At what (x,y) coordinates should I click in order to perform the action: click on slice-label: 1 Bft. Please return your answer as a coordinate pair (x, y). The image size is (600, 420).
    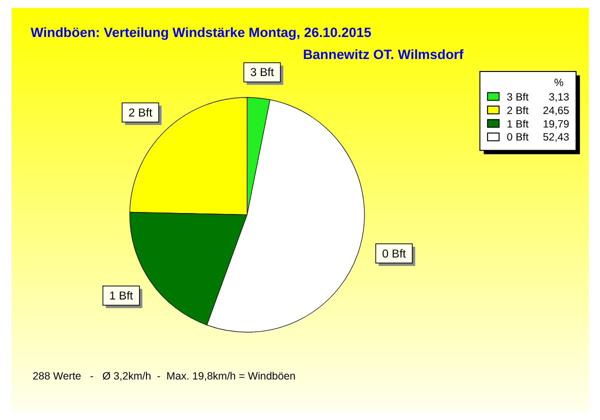
    Looking at the image, I should click on (121, 296).